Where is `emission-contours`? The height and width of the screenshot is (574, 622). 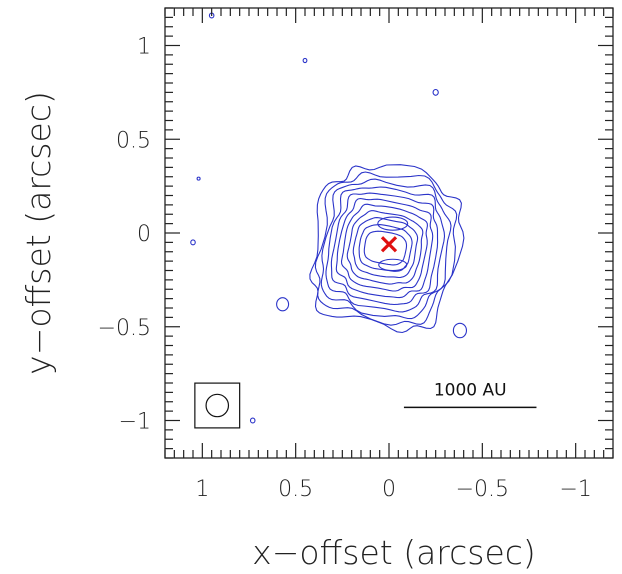
emission-contours is located at coordinates (387, 249).